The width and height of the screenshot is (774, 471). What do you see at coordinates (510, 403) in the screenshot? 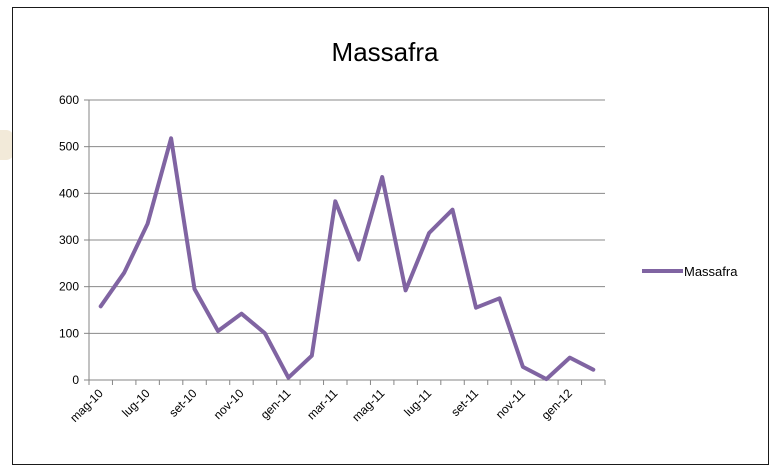
I see `x-tick-label: nov-11` at bounding box center [510, 403].